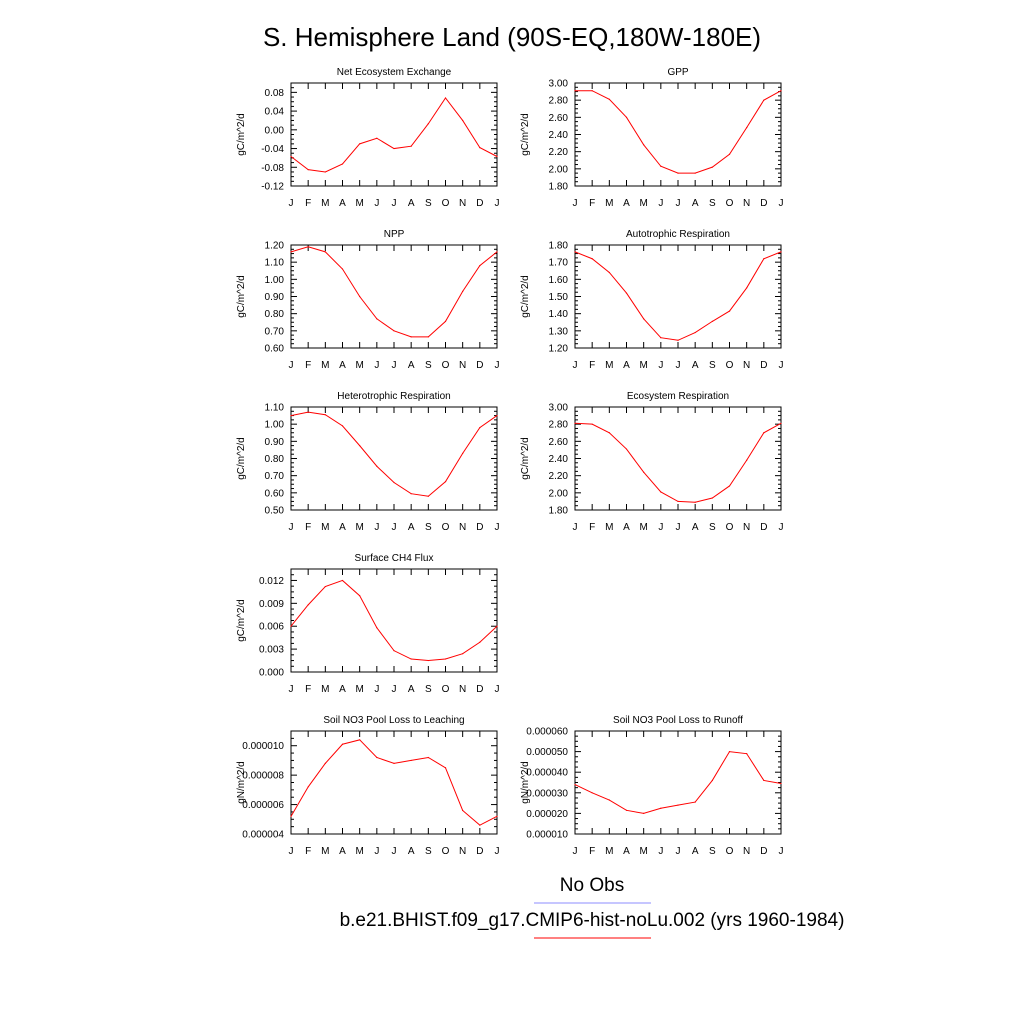 The width and height of the screenshot is (1024, 1024). I want to click on chart-title: Heterotrophic Respiration, so click(393, 396).